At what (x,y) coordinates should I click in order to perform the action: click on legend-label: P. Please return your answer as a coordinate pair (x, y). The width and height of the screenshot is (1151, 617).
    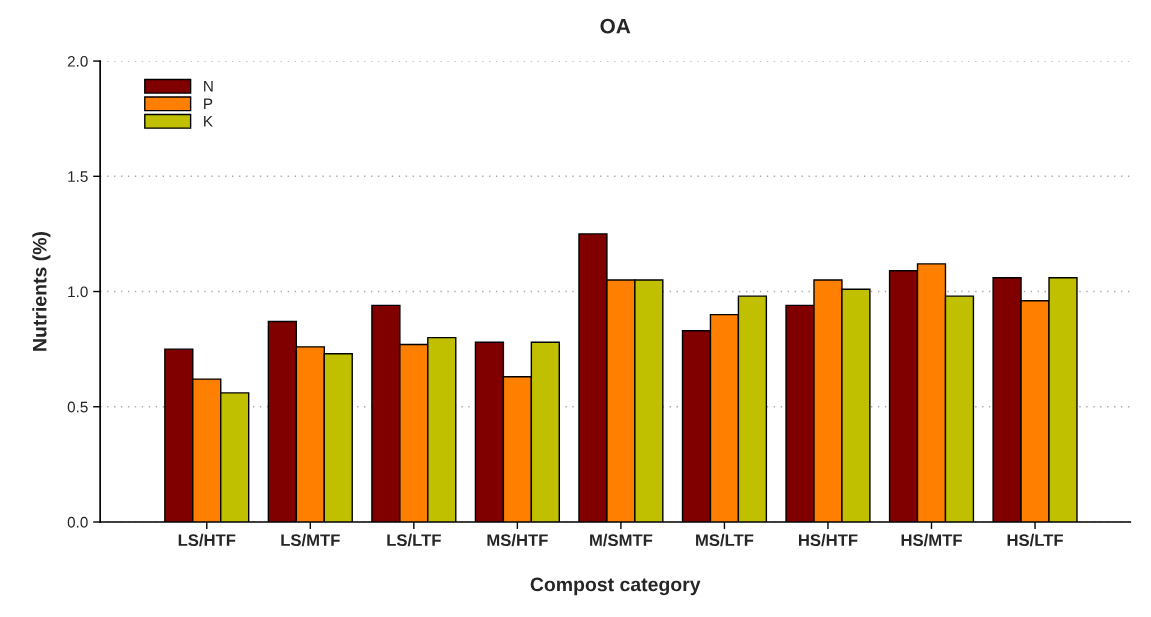
    Looking at the image, I should click on (208, 104).